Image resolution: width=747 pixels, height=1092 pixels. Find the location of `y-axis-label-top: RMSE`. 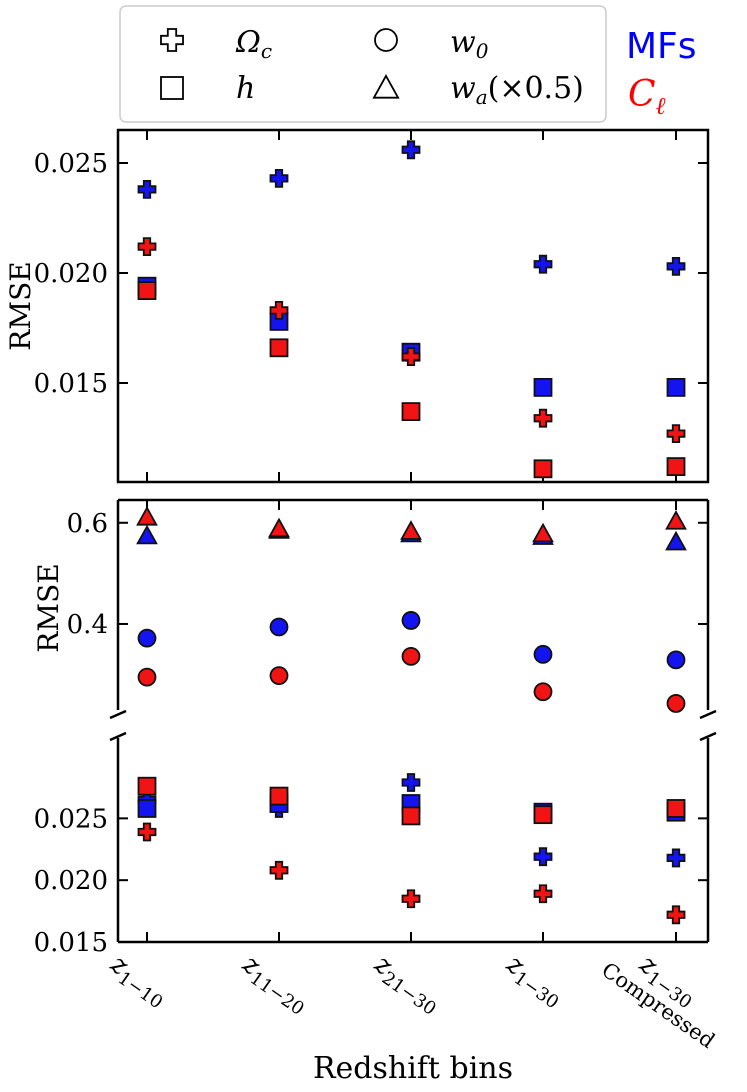

y-axis-label-top: RMSE is located at coordinates (20, 305).